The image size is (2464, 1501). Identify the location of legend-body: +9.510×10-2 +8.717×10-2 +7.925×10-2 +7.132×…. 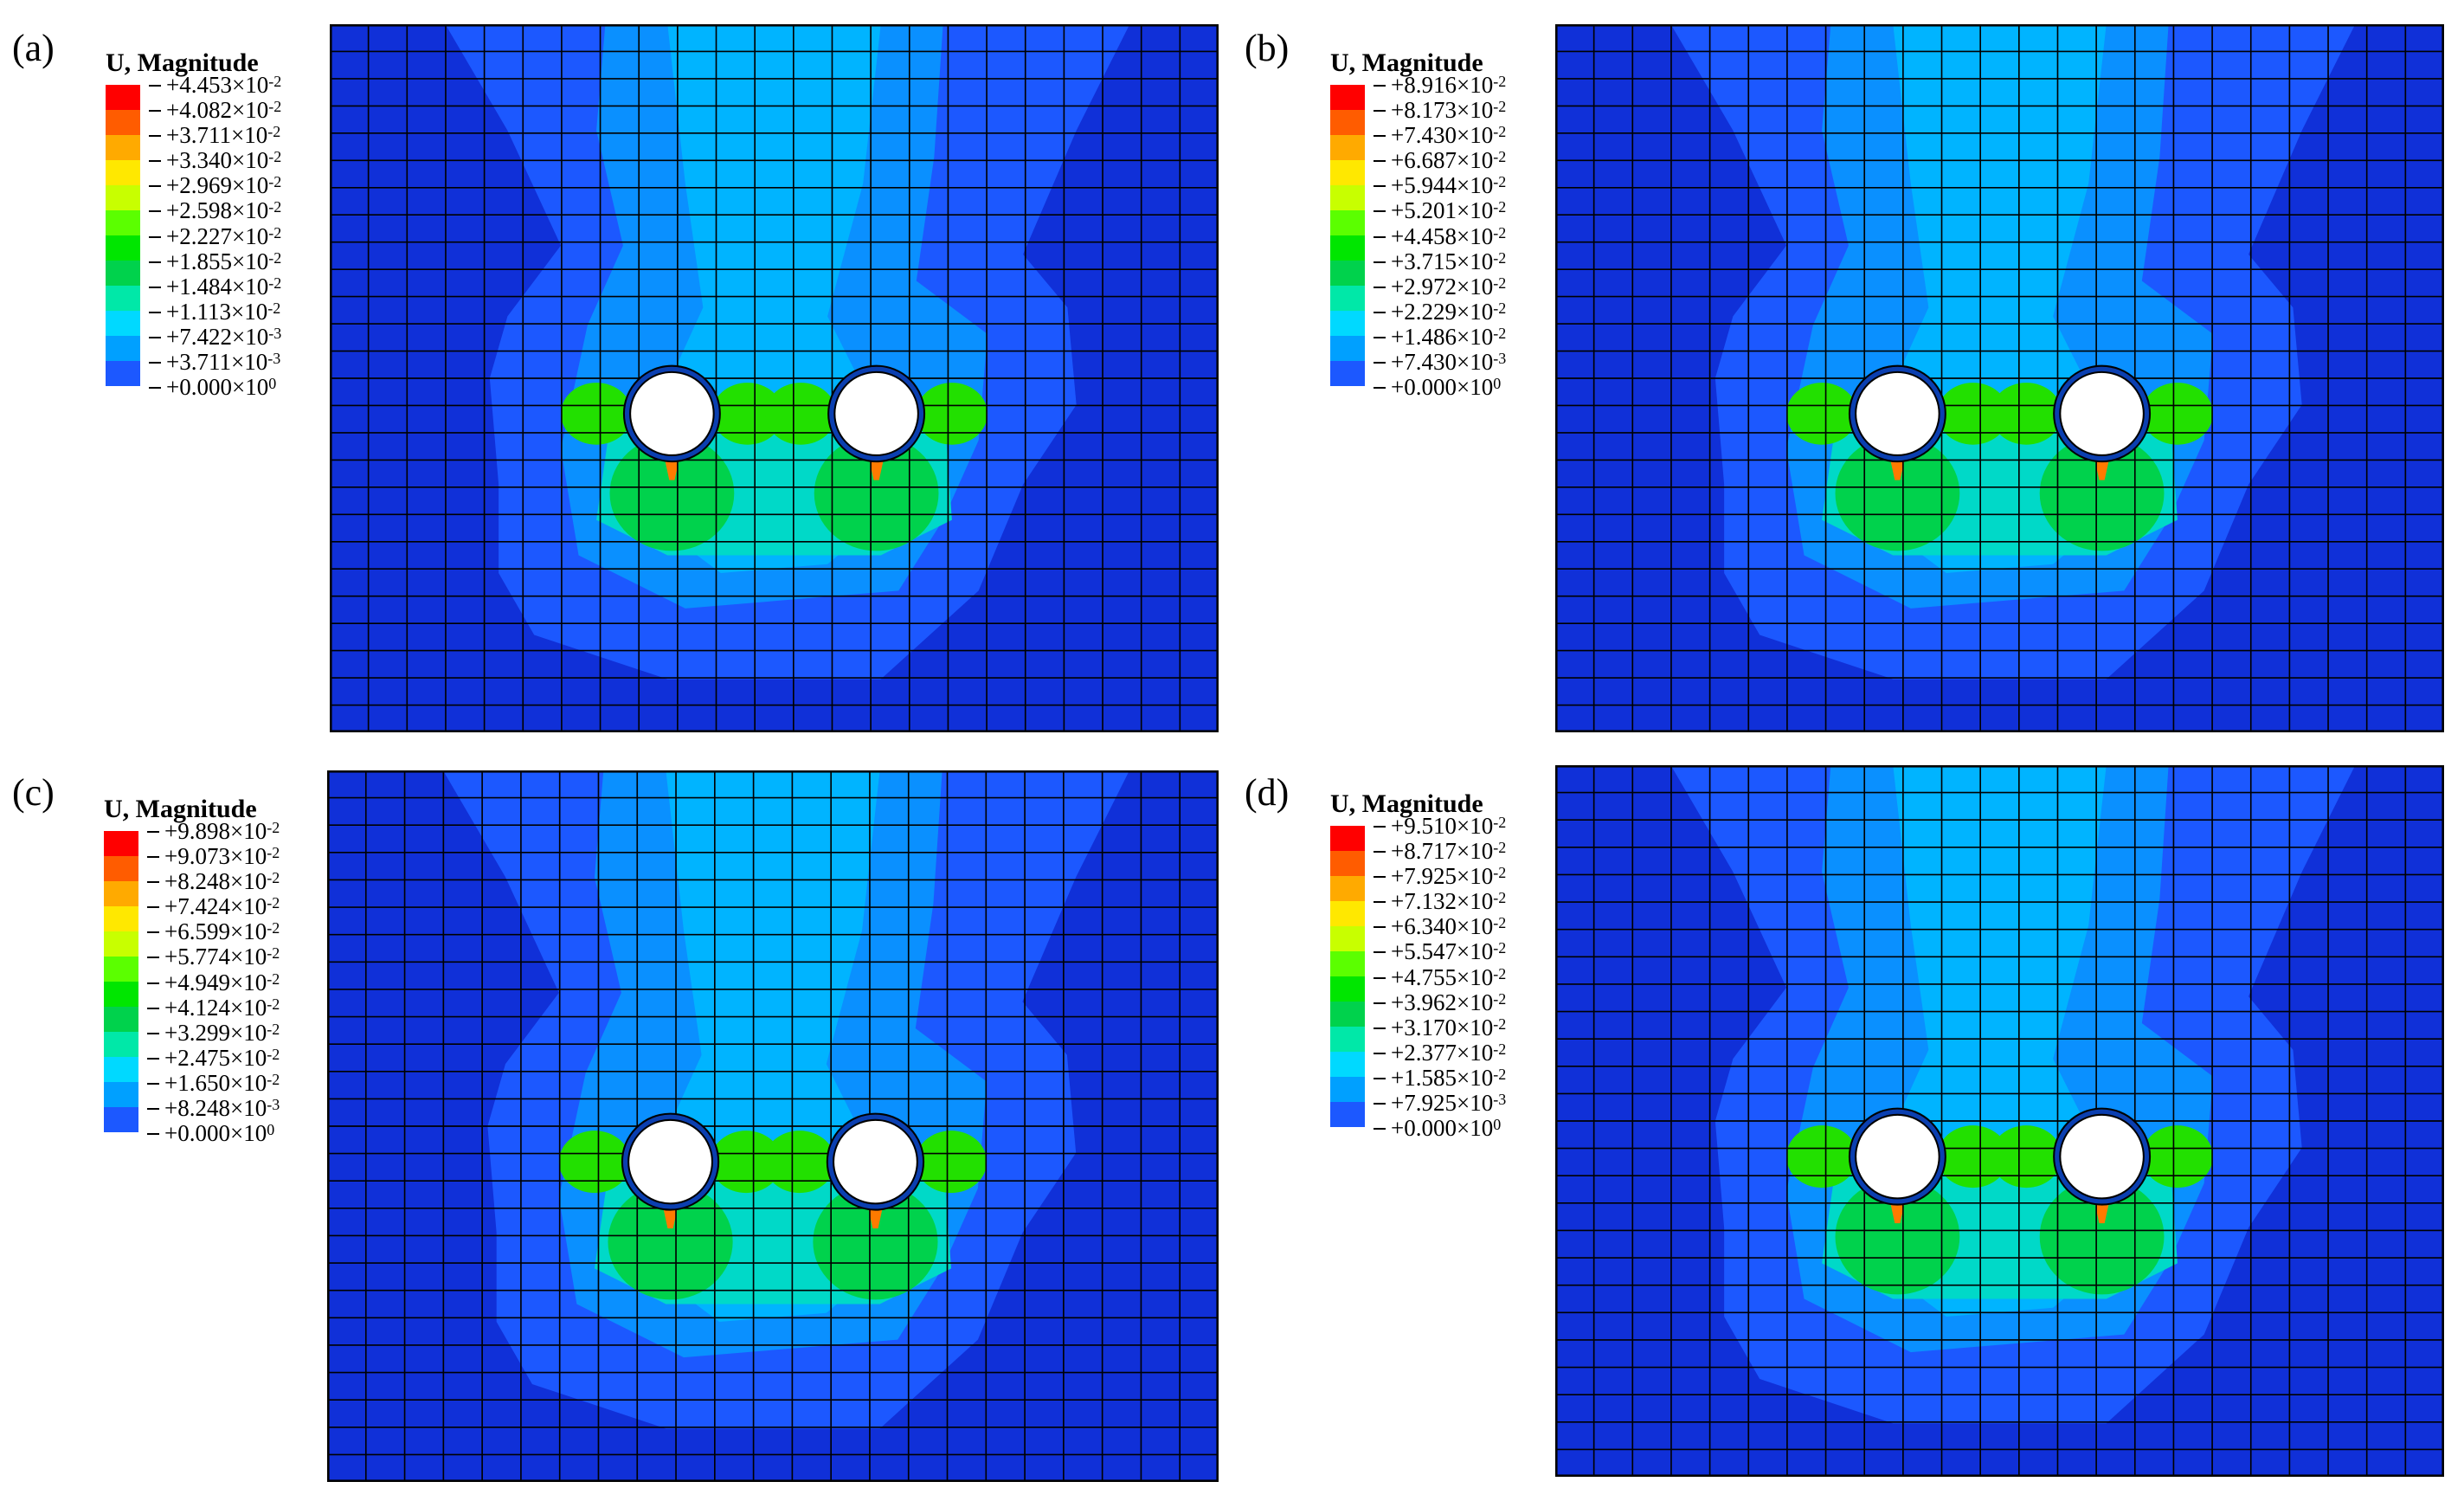
(1456, 977).